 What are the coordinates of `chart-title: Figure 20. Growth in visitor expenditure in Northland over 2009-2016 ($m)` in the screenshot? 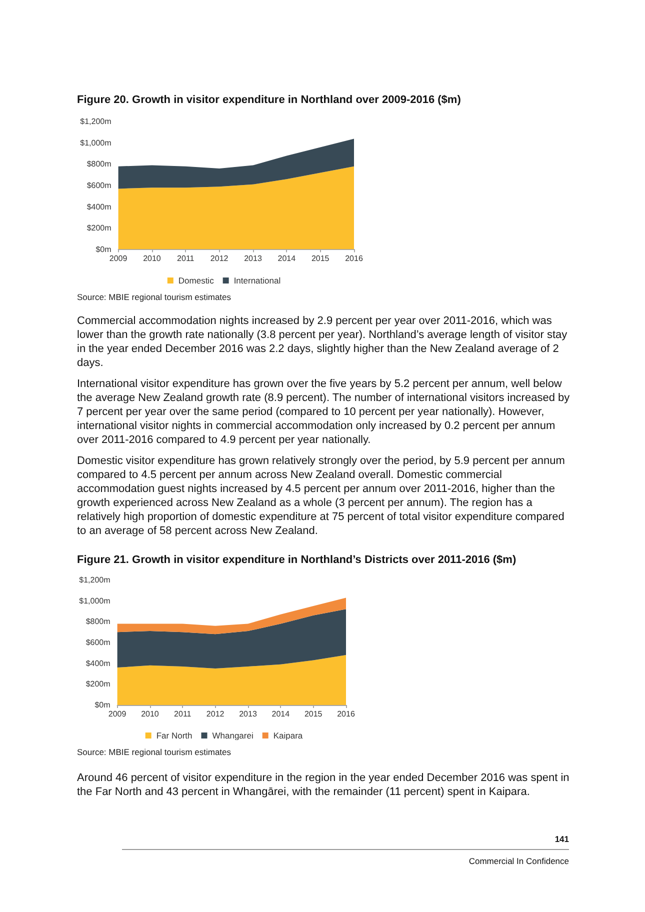 It's located at (269, 100).